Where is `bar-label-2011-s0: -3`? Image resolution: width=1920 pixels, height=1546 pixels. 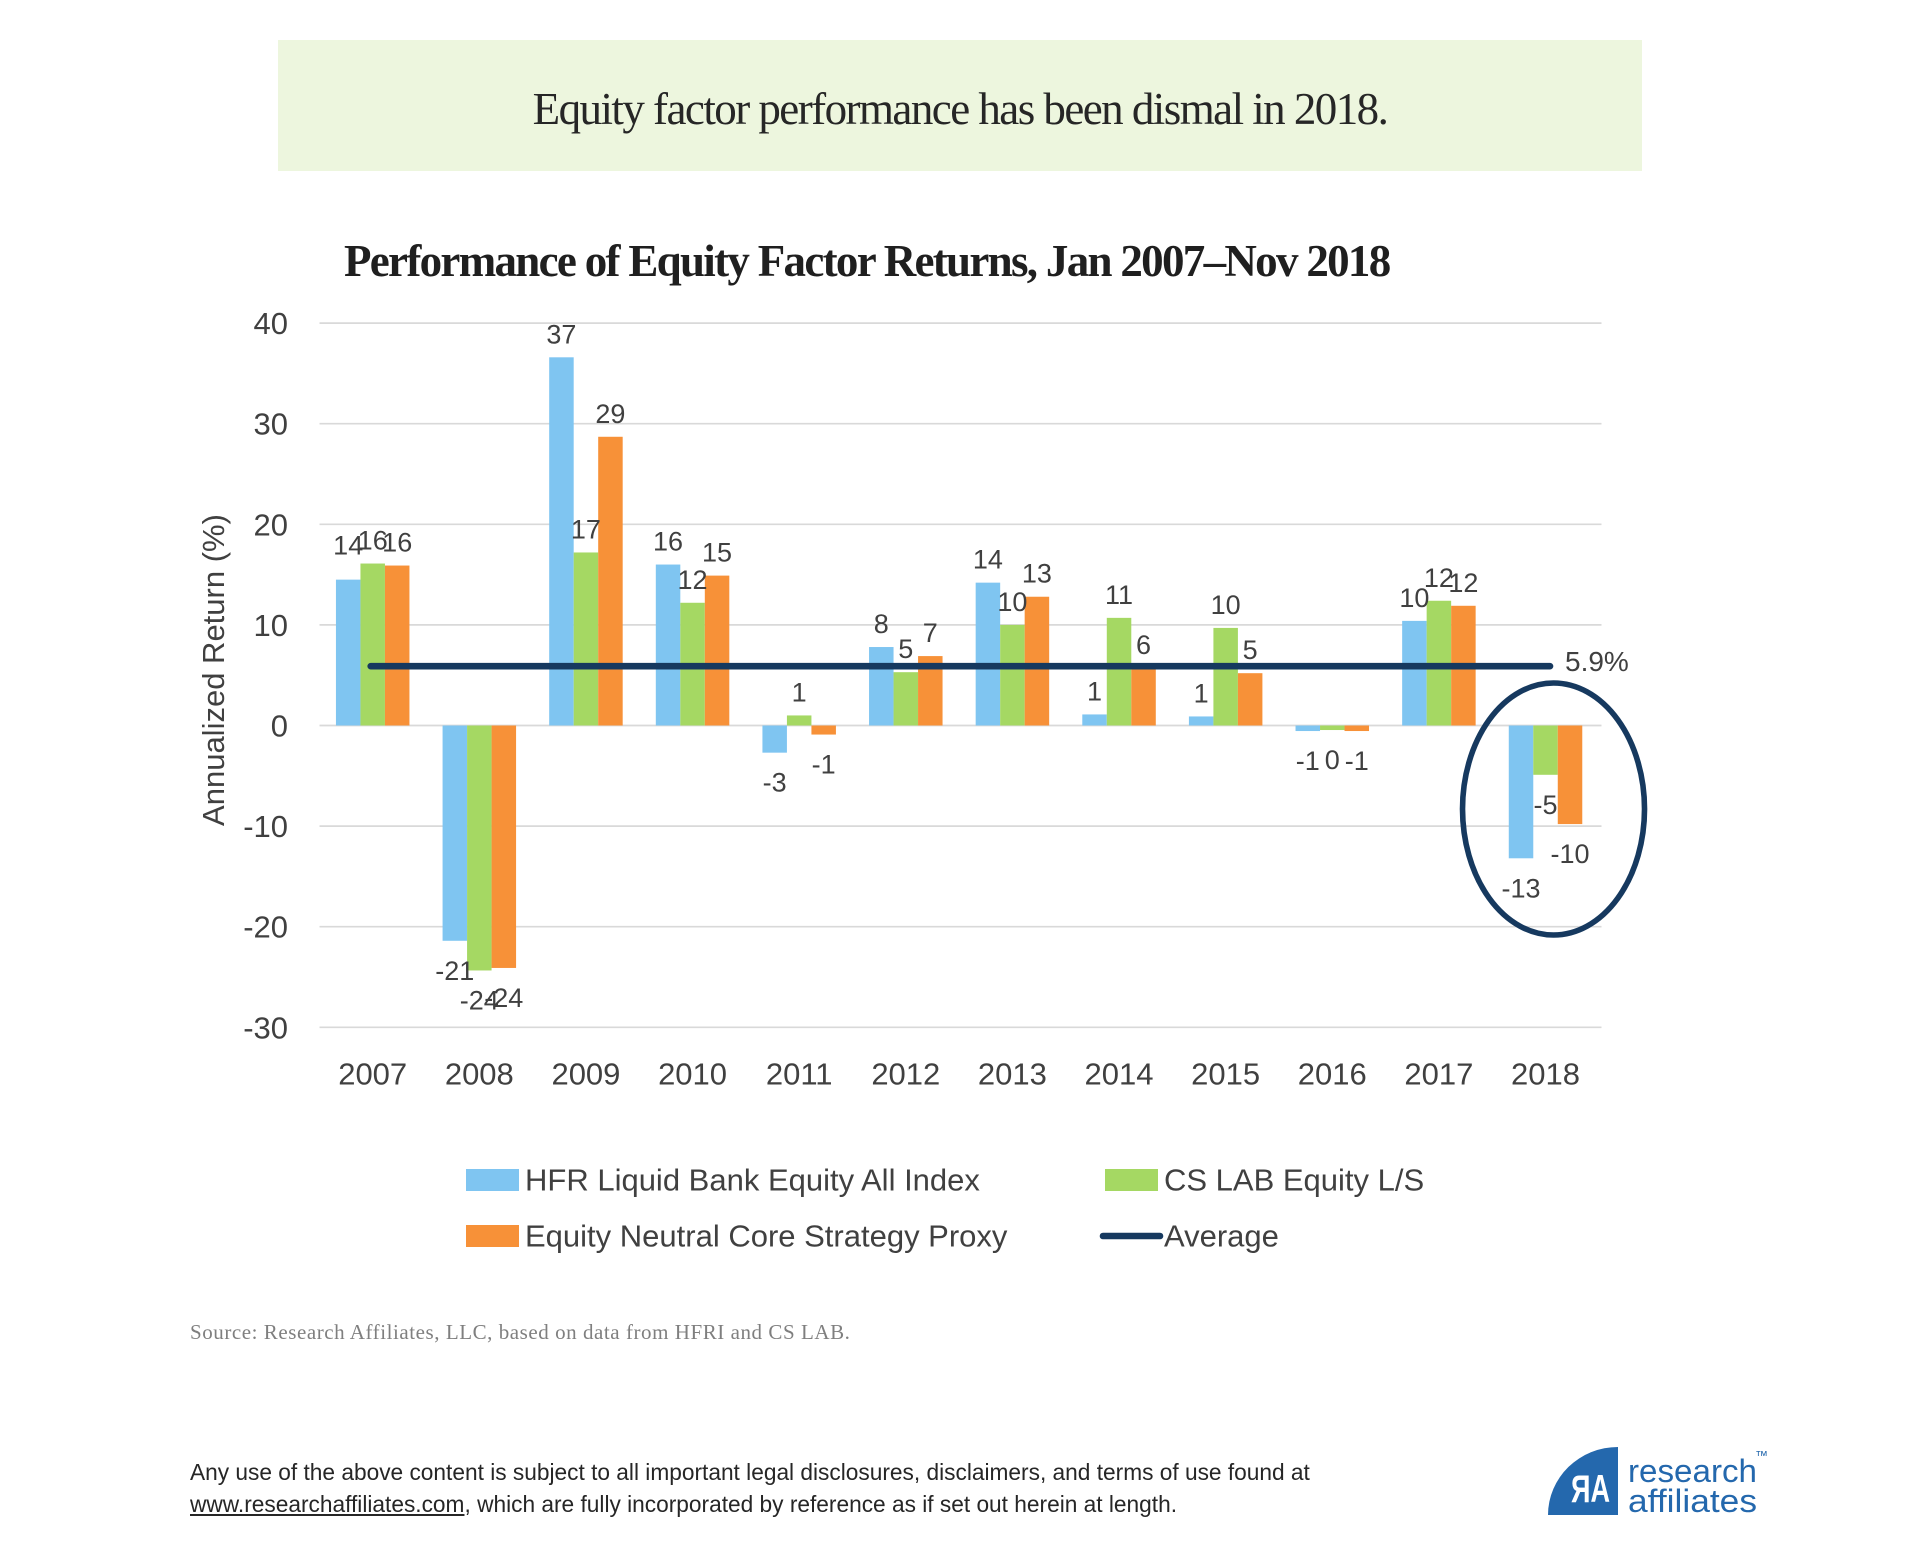 bar-label-2011-s0: -3 is located at coordinates (775, 783).